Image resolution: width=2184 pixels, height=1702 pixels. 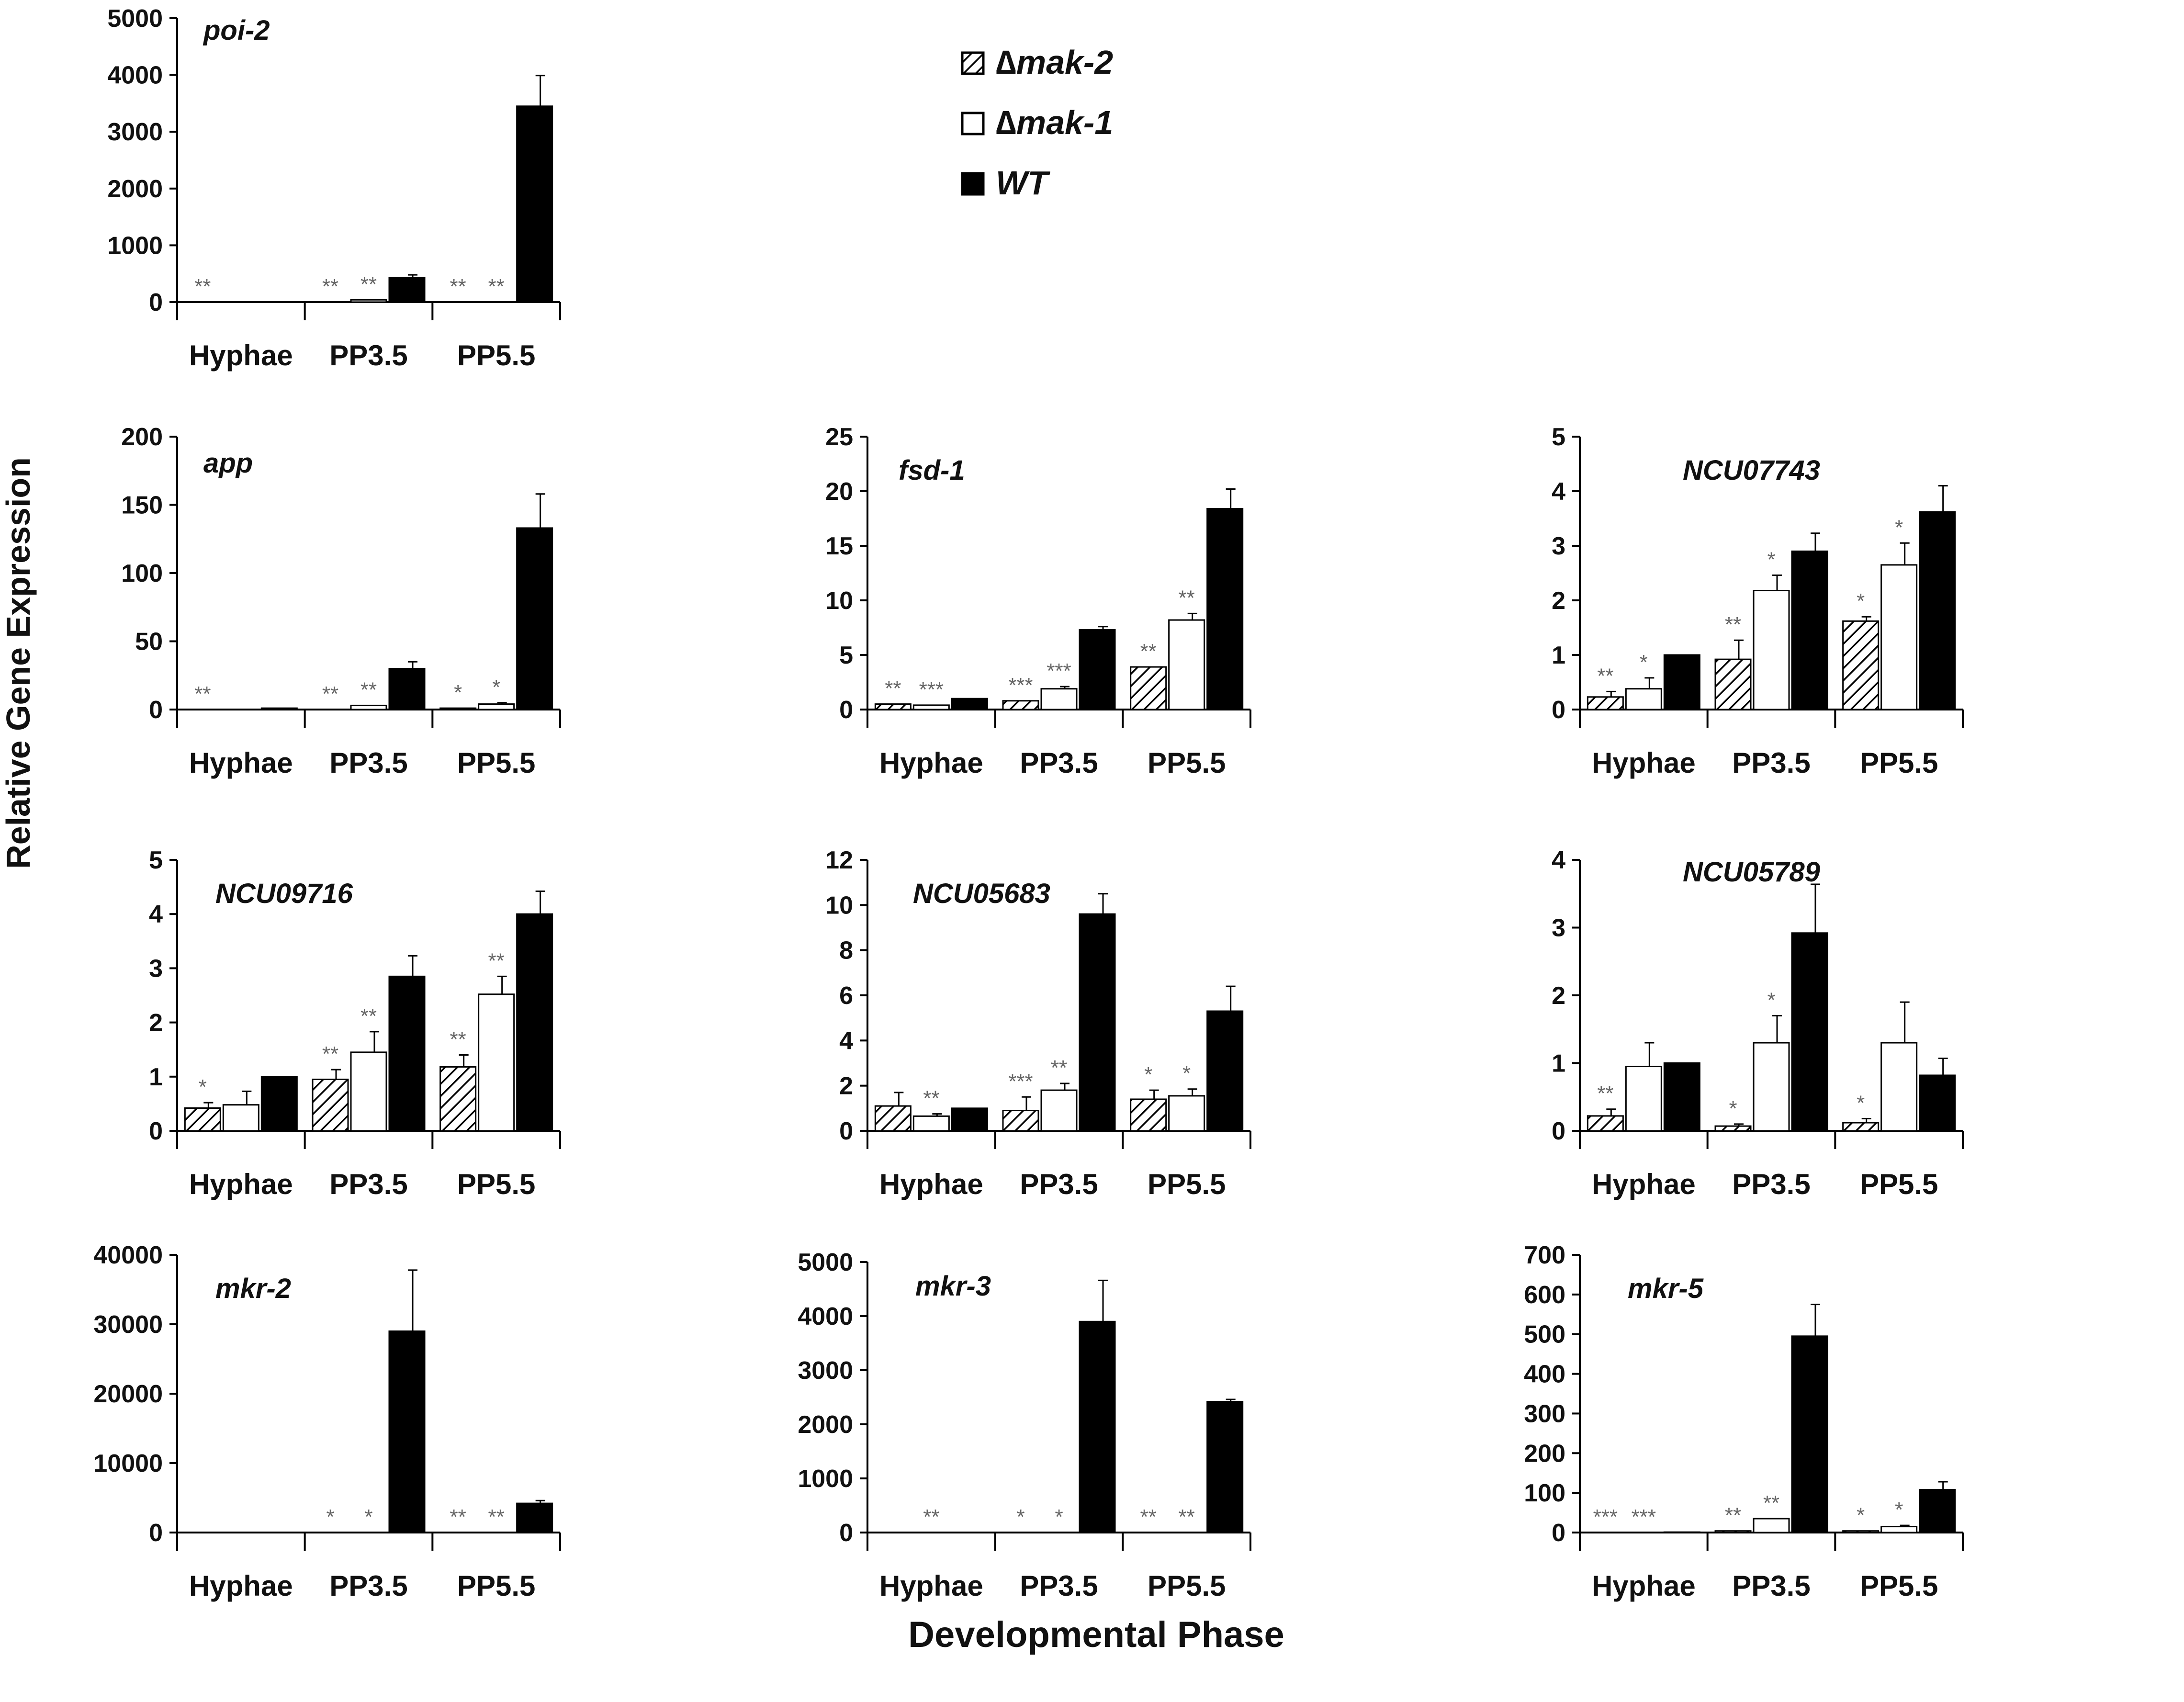 I want to click on x-tick-label: PP3.5, so click(x=1771, y=1184).